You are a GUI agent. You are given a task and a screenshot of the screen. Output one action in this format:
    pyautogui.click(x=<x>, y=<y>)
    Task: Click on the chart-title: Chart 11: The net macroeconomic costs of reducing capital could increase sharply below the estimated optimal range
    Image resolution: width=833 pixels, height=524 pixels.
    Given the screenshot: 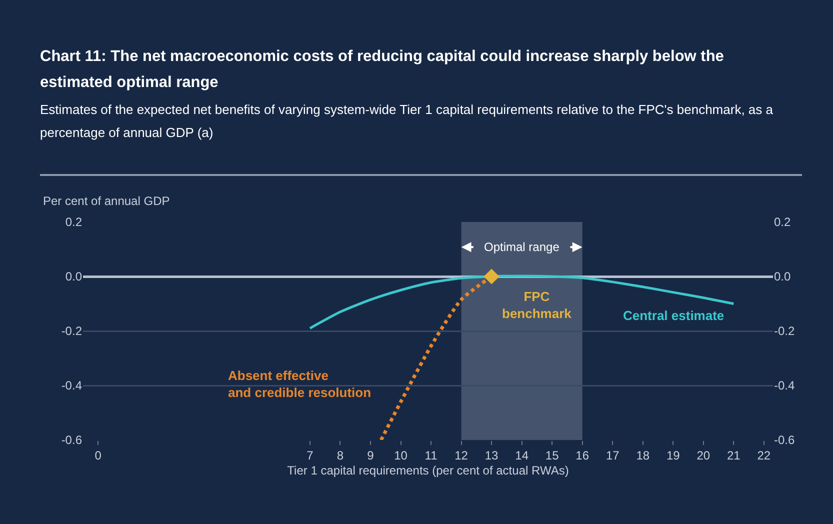 What is the action you would take?
    pyautogui.click(x=382, y=70)
    